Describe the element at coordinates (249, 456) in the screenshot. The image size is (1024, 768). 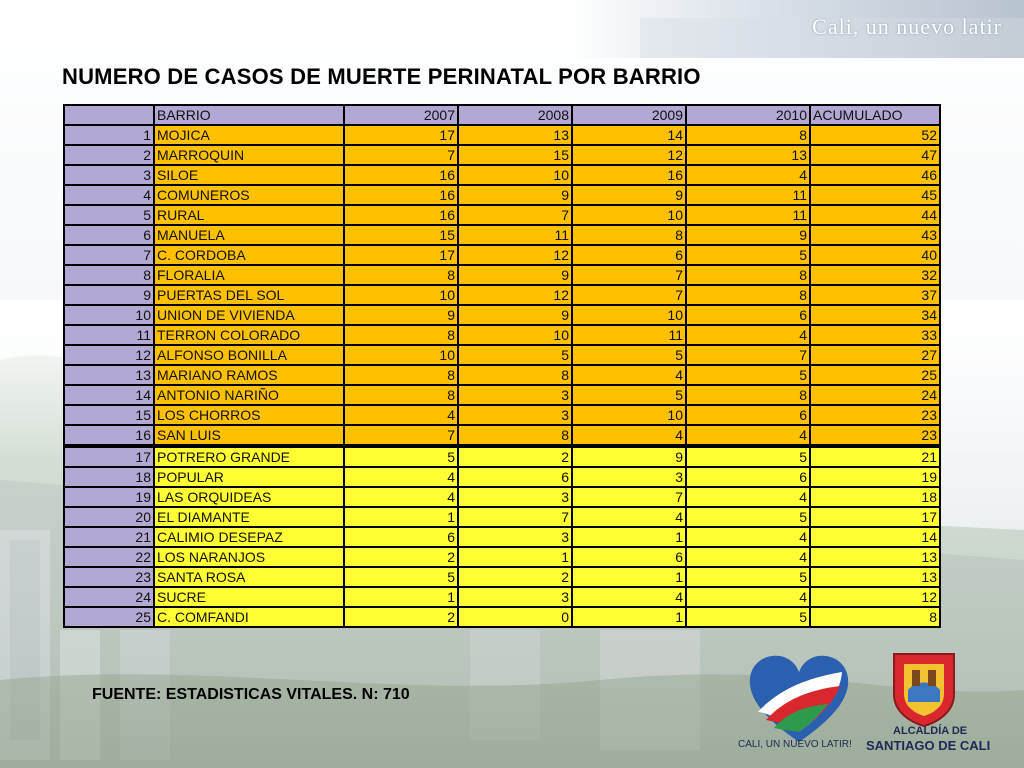
I see `row-barrio: POTRERO GRANDE` at that location.